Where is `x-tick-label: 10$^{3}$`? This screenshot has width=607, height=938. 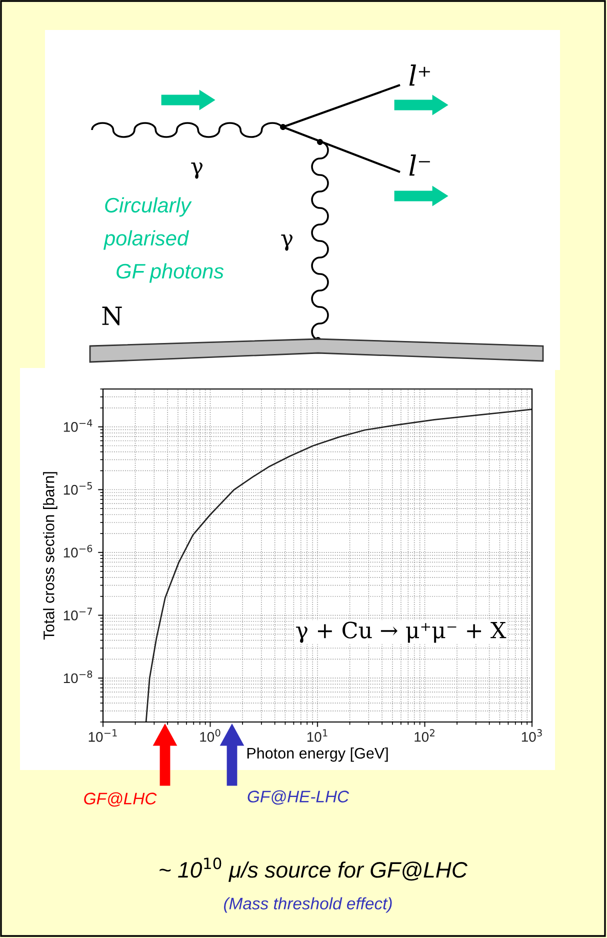
x-tick-label: 10$^{3}$ is located at coordinates (532, 735).